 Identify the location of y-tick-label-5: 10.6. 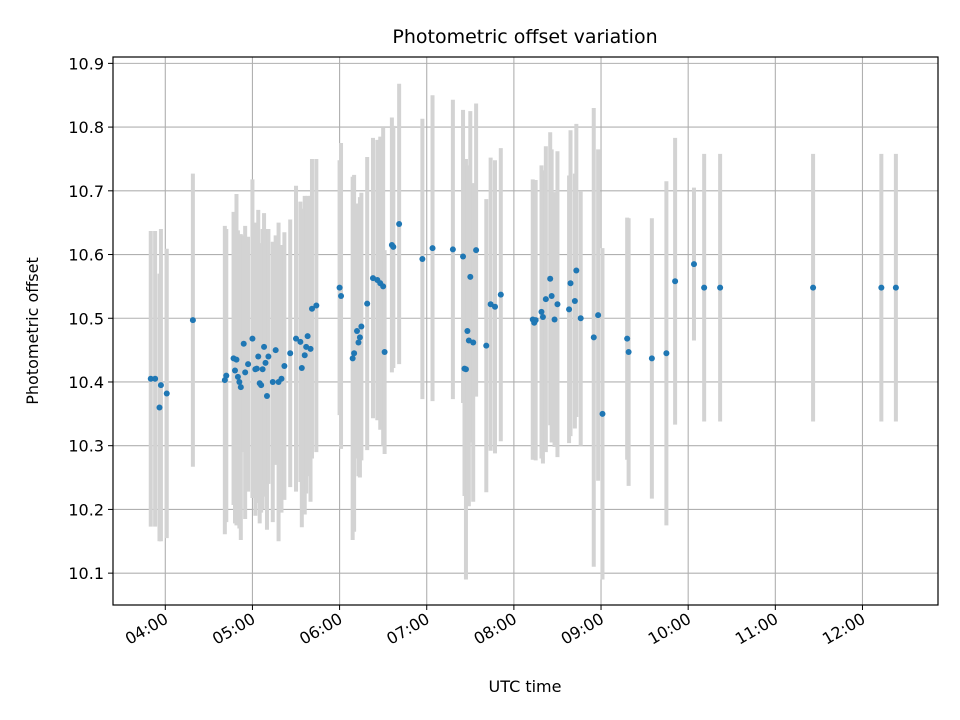
(86, 255).